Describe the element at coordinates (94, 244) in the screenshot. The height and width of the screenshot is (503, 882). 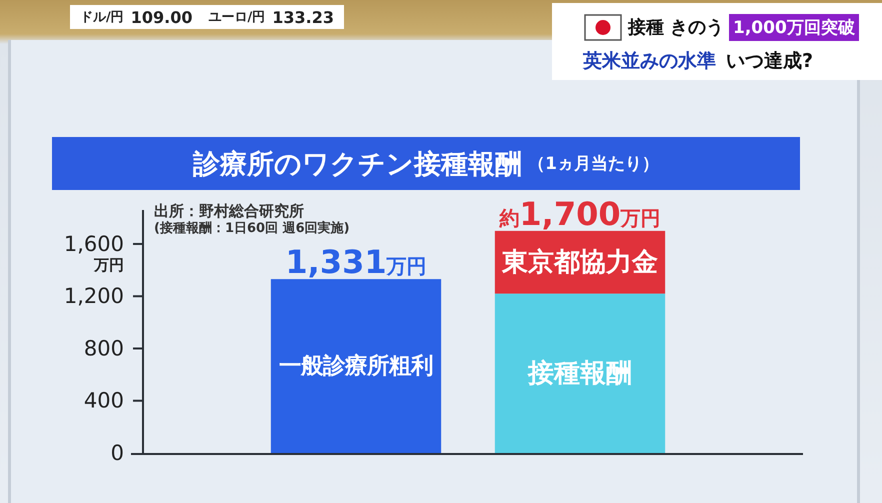
I see `y-tick-label: 1,600` at that location.